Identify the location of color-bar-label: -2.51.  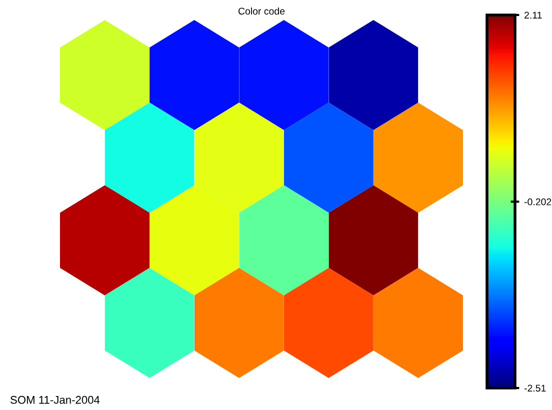
(535, 388).